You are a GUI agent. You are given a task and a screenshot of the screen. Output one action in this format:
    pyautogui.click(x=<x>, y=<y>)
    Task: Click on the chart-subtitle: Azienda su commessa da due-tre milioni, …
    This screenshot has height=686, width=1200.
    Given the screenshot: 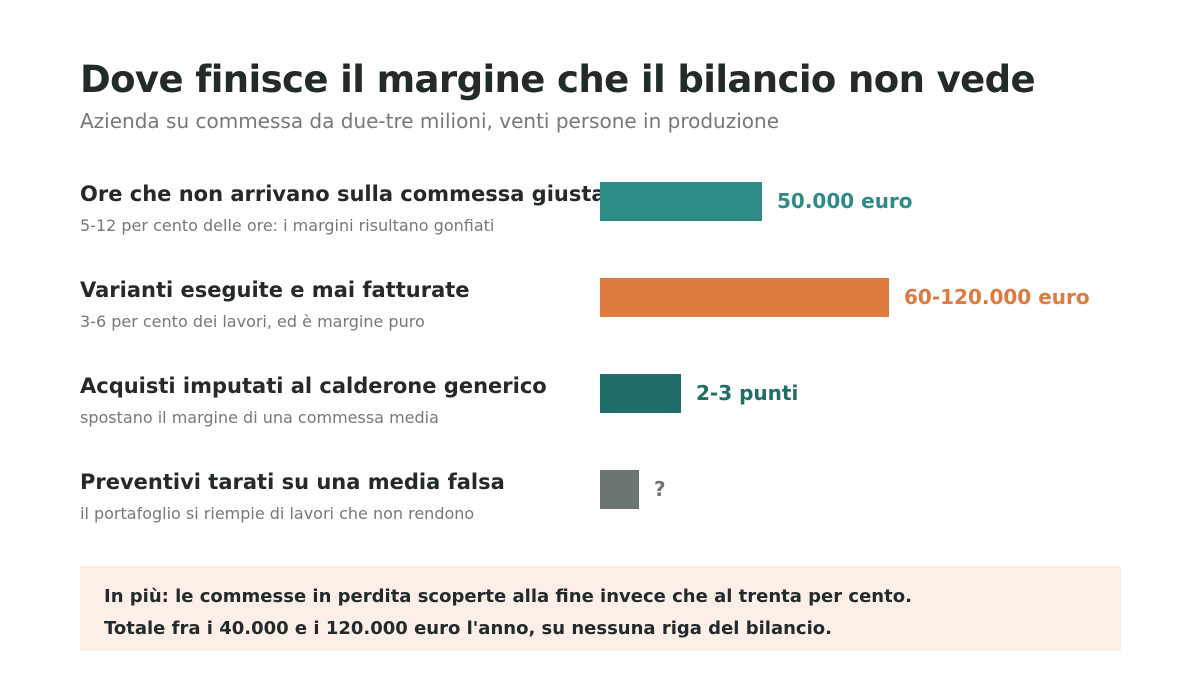 What is the action you would take?
    pyautogui.click(x=429, y=121)
    